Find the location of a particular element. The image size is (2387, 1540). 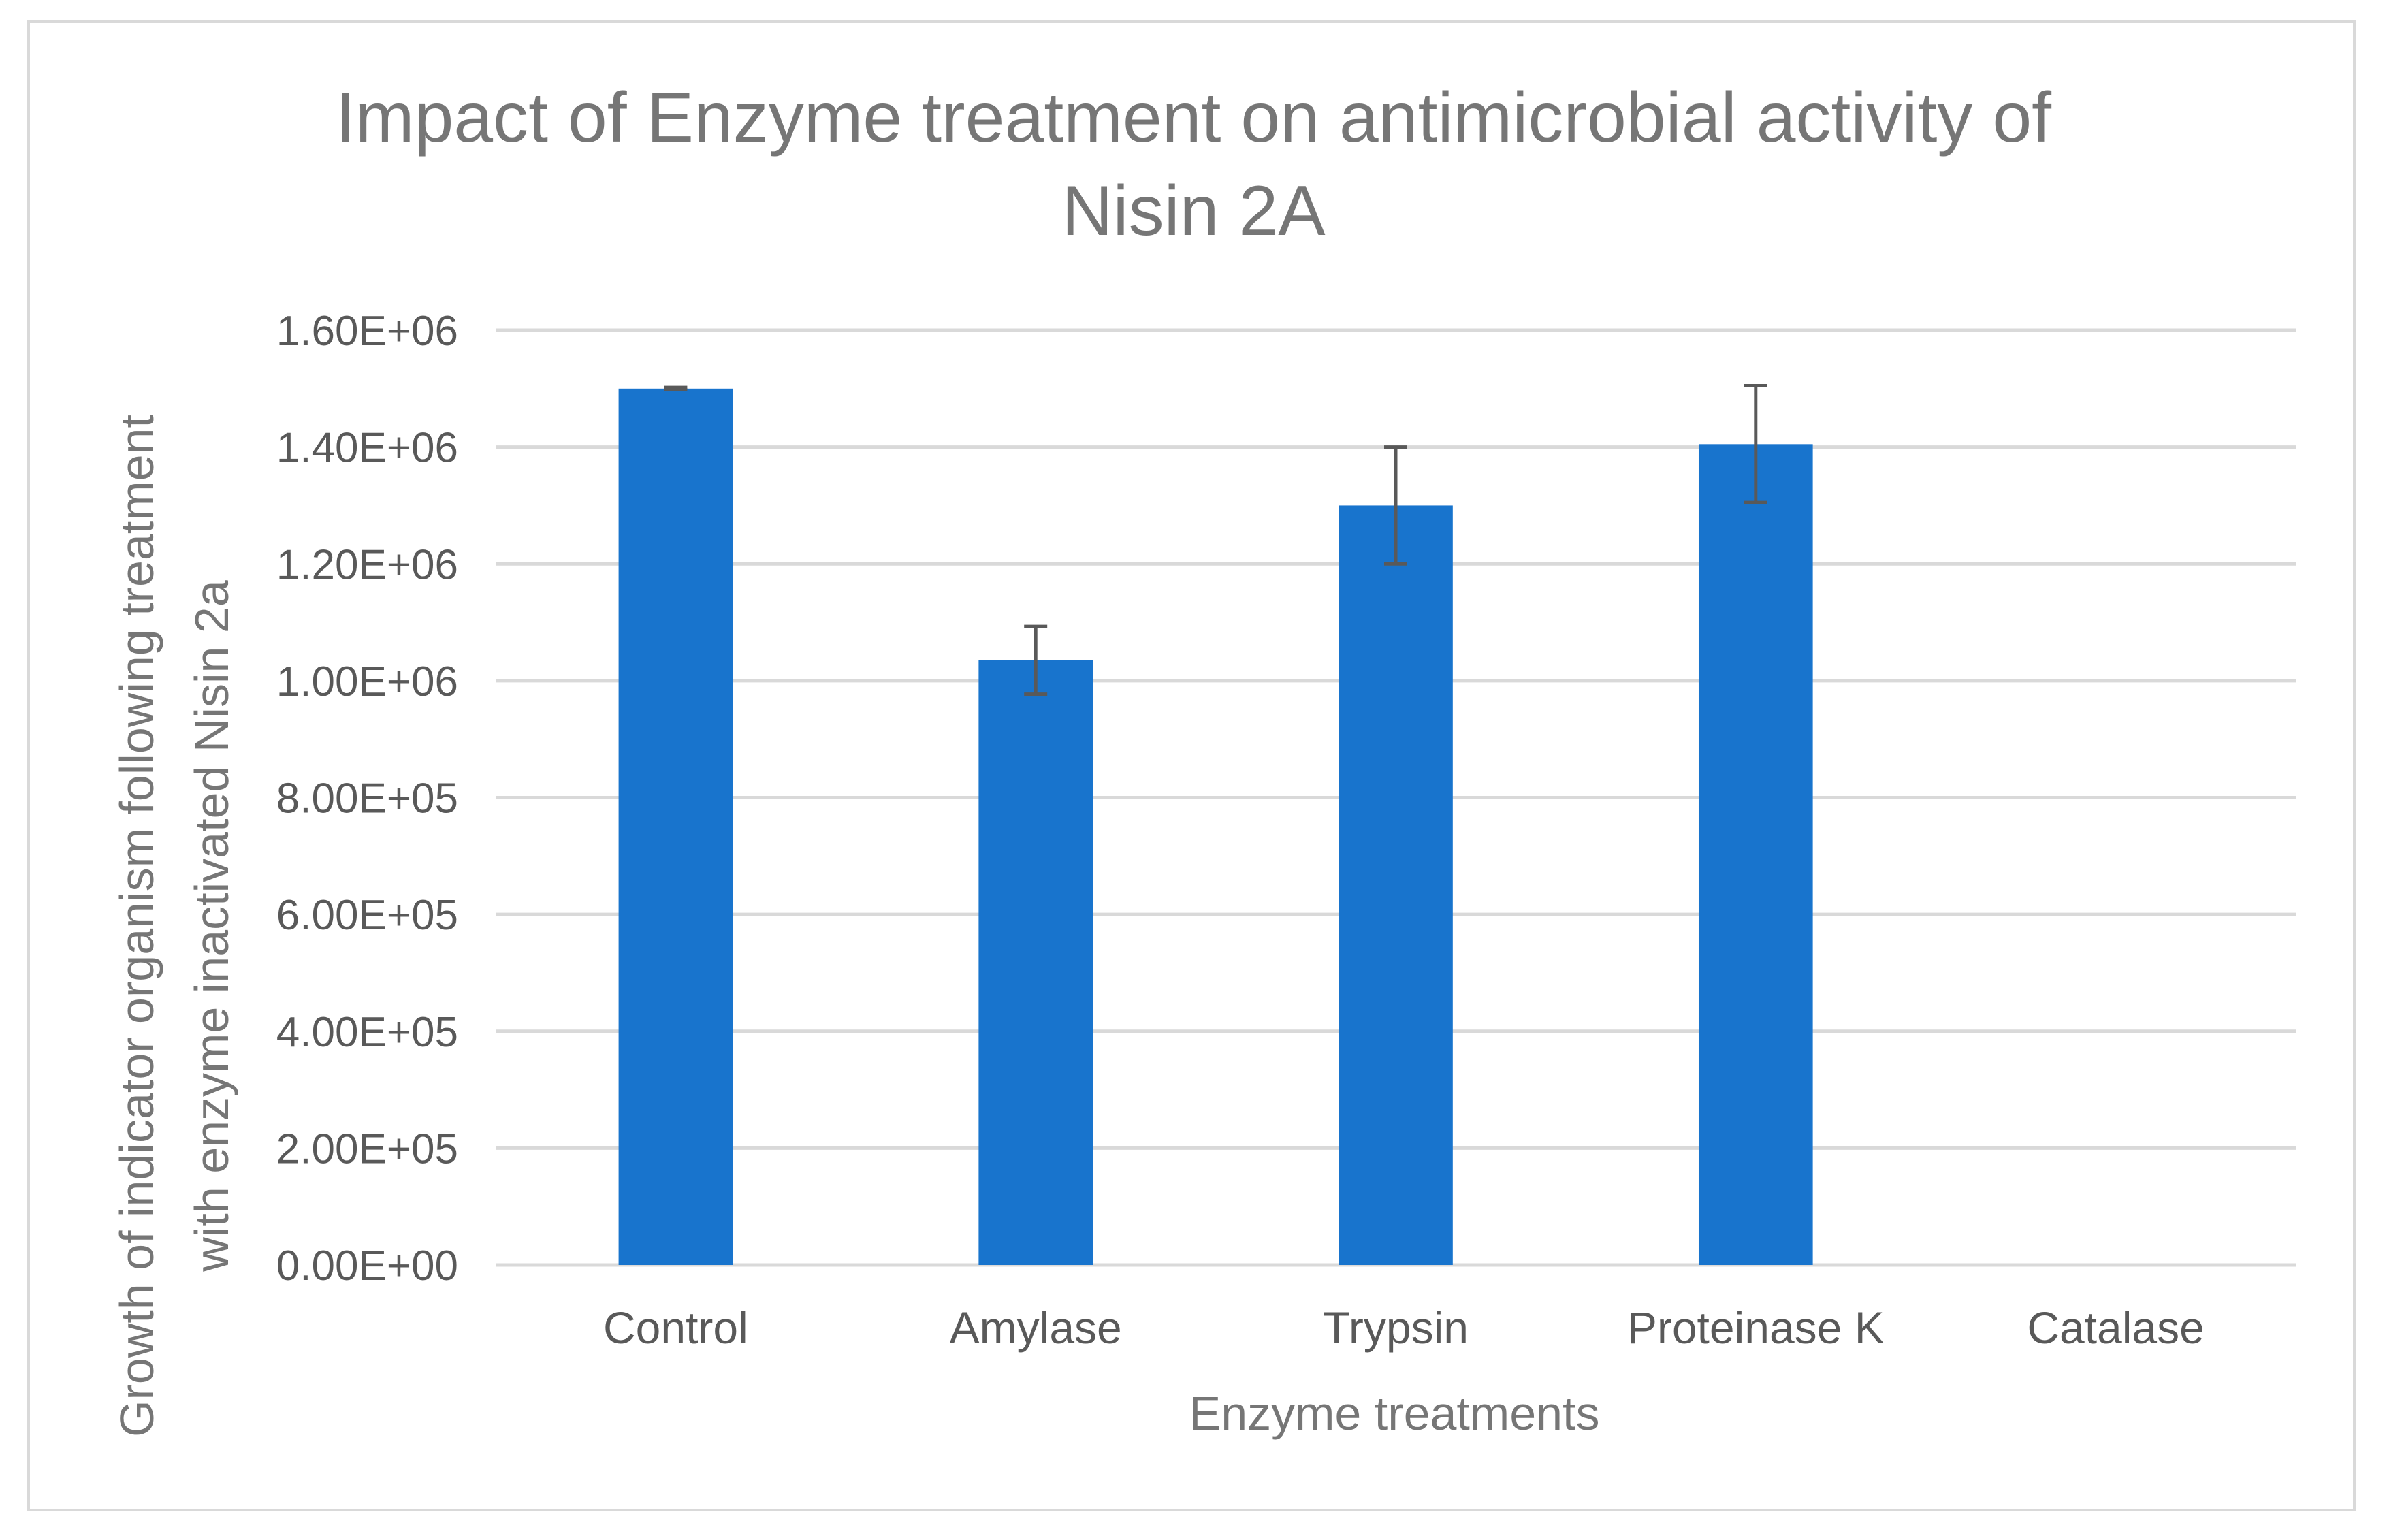

y-tick-label: 1.00E+06 is located at coordinates (367, 681).